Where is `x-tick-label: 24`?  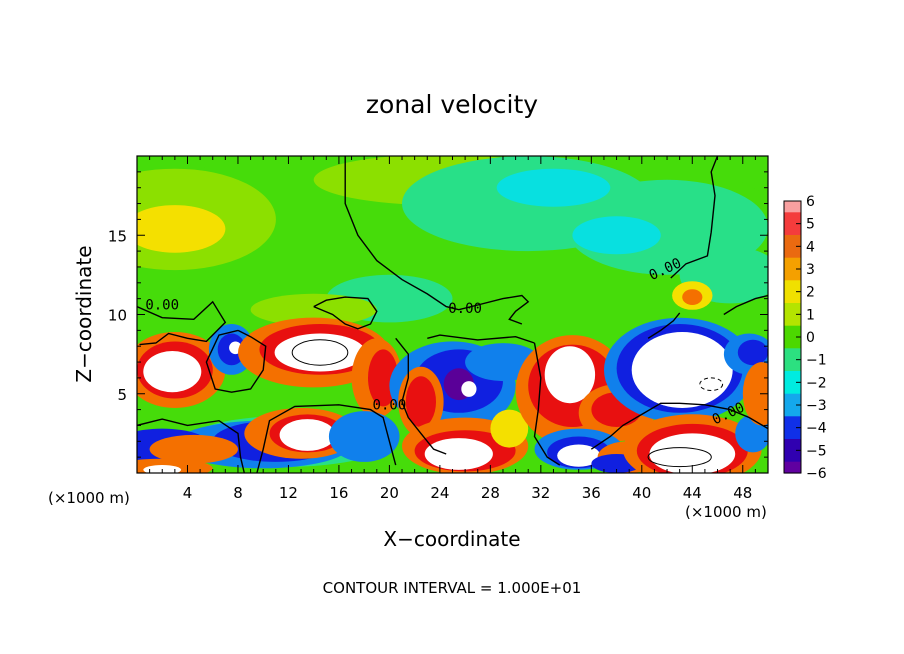 x-tick-label: 24 is located at coordinates (439, 493).